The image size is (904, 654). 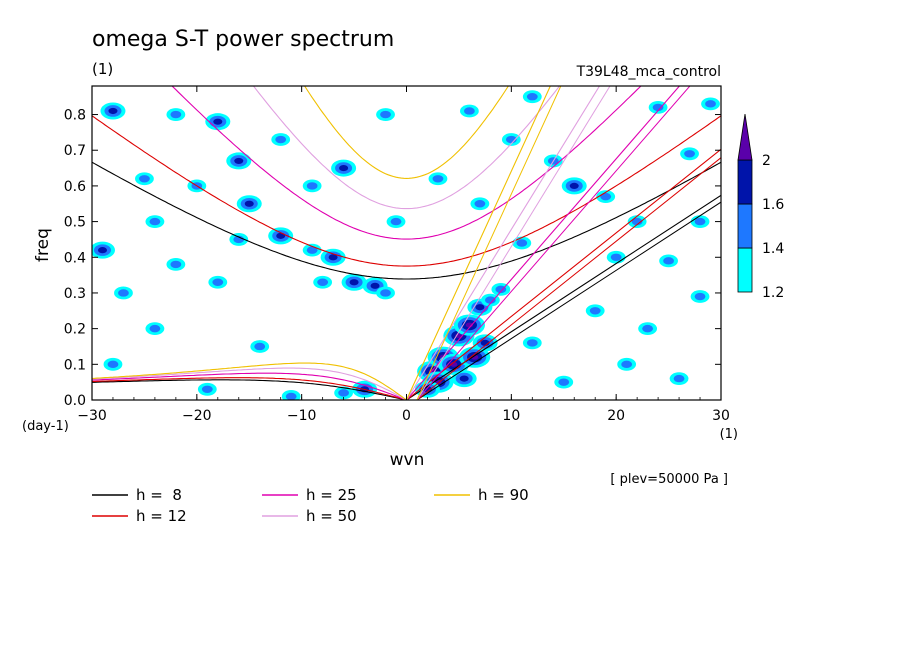 I want to click on x-tick-label: 30, so click(x=721, y=416).